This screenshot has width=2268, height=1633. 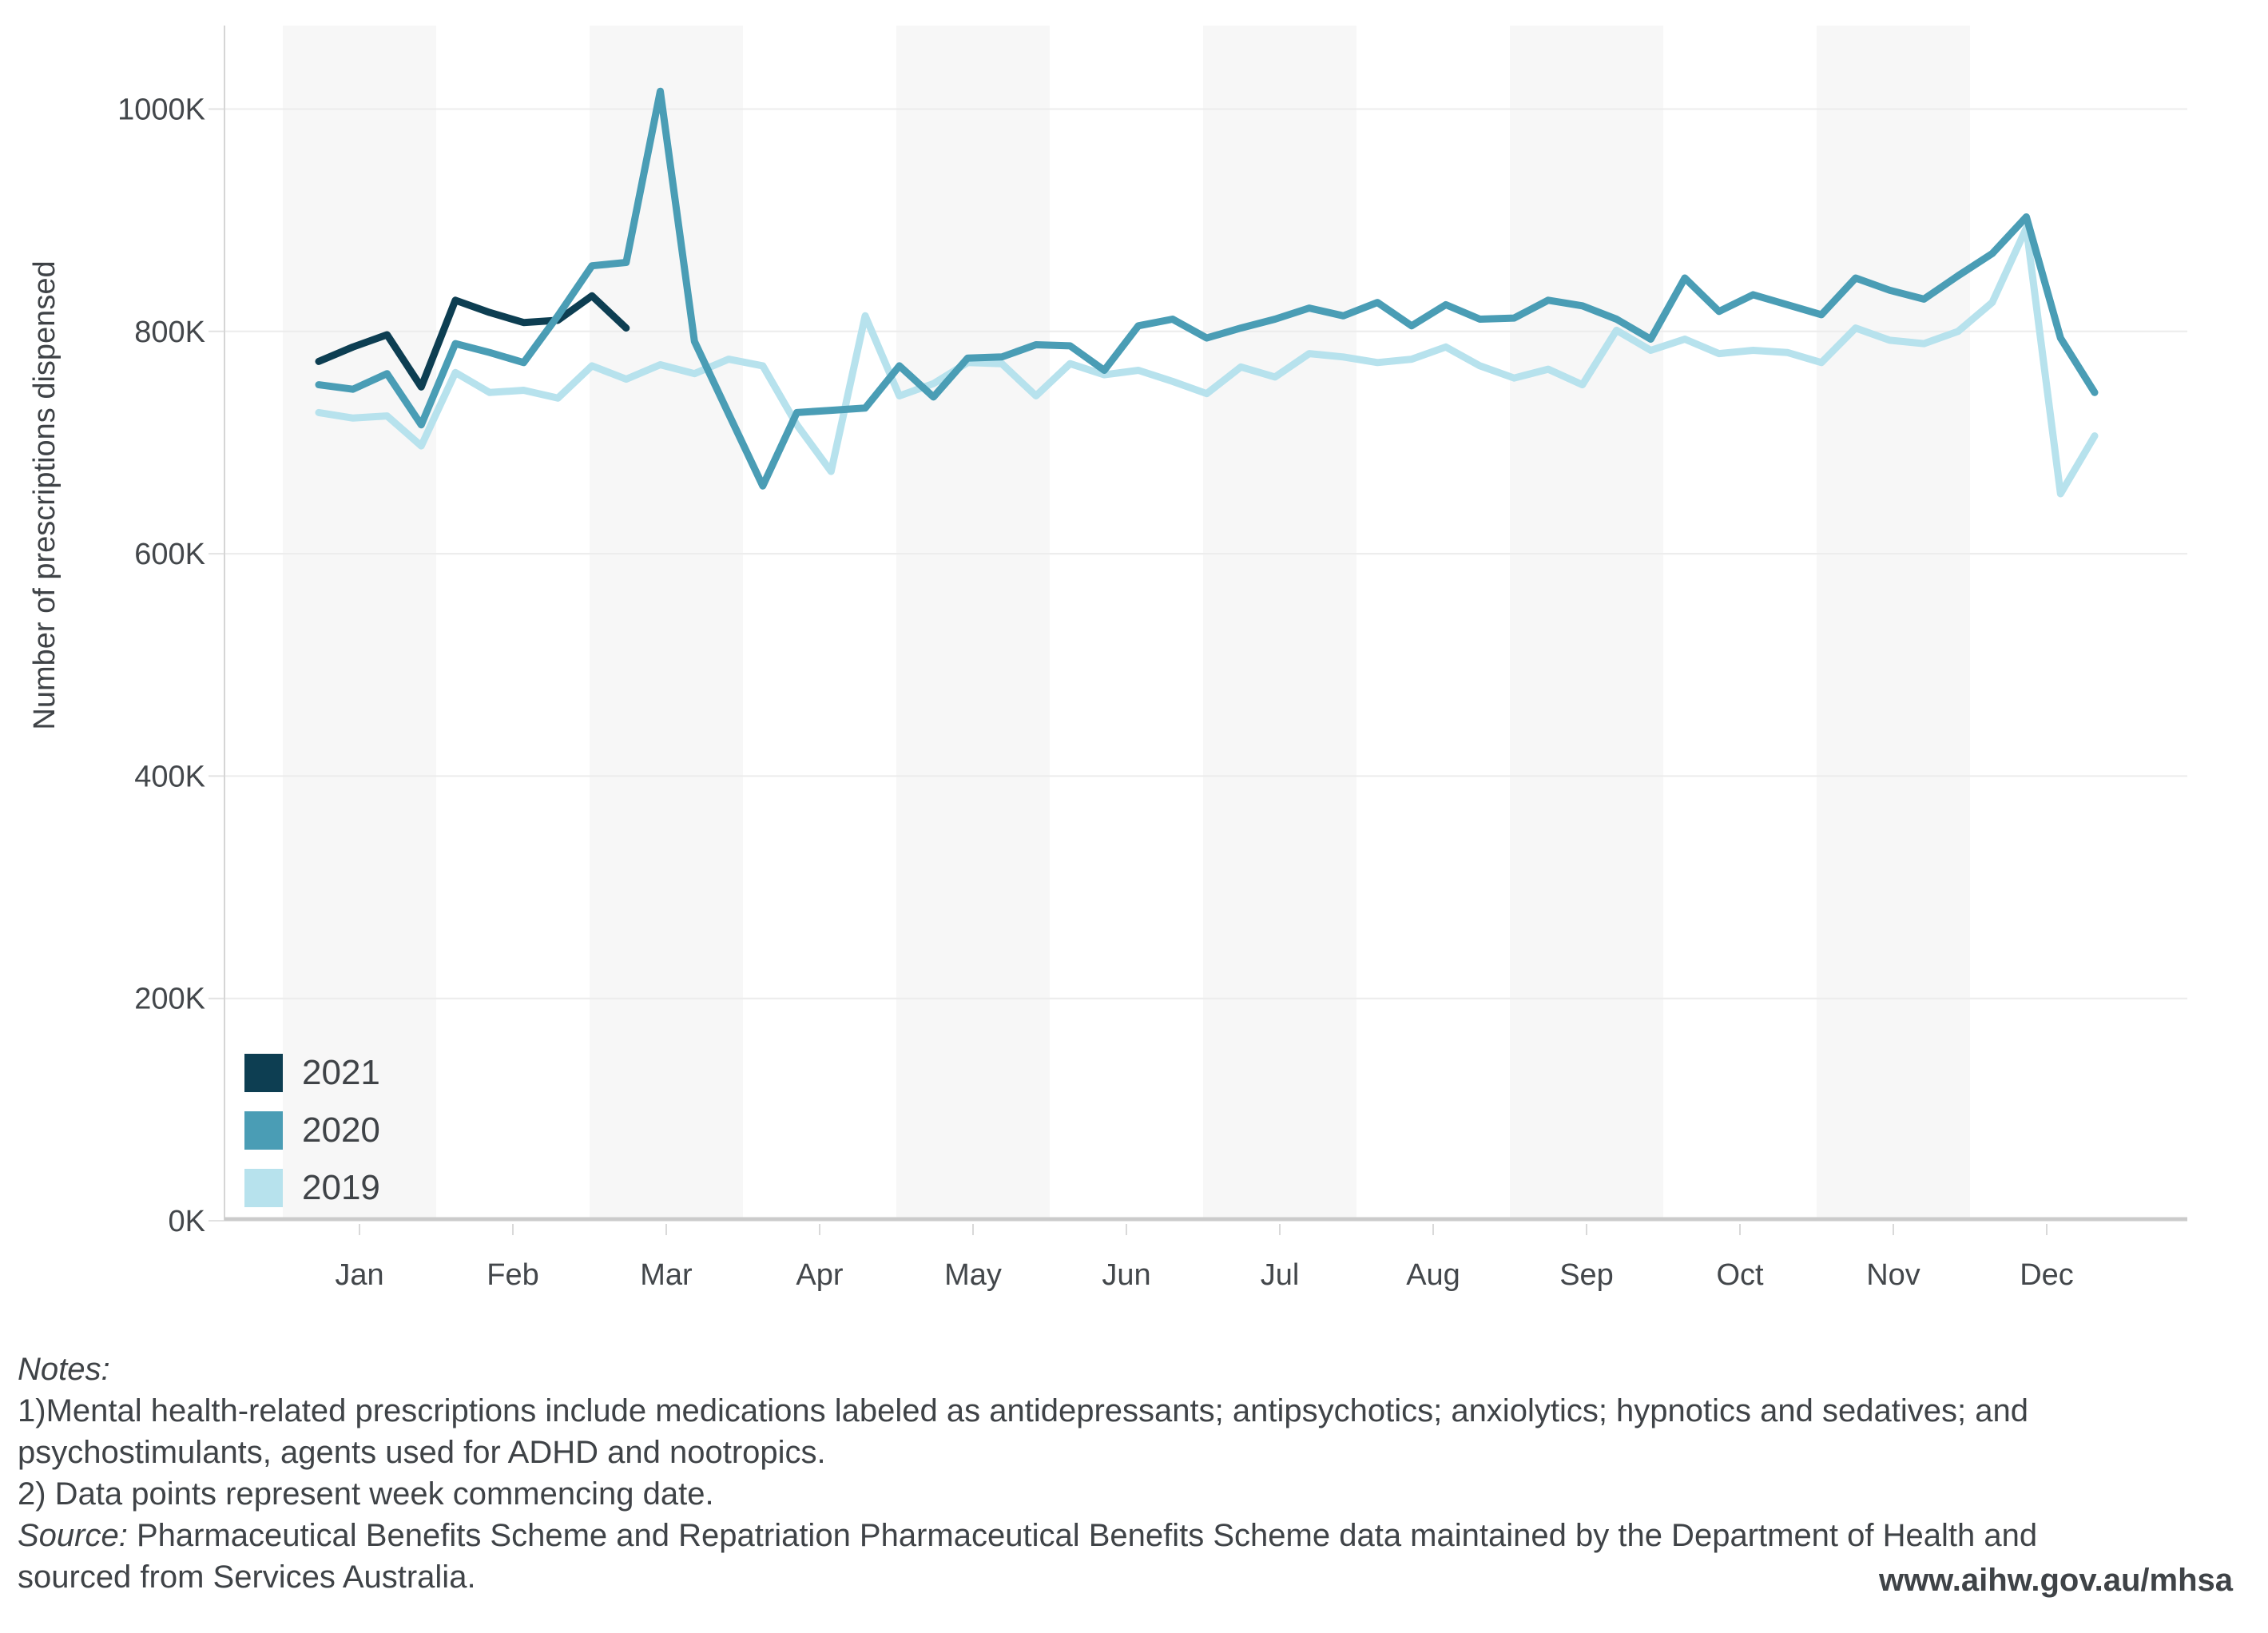 What do you see at coordinates (263, 1188) in the screenshot?
I see `legend-swatch-2019` at bounding box center [263, 1188].